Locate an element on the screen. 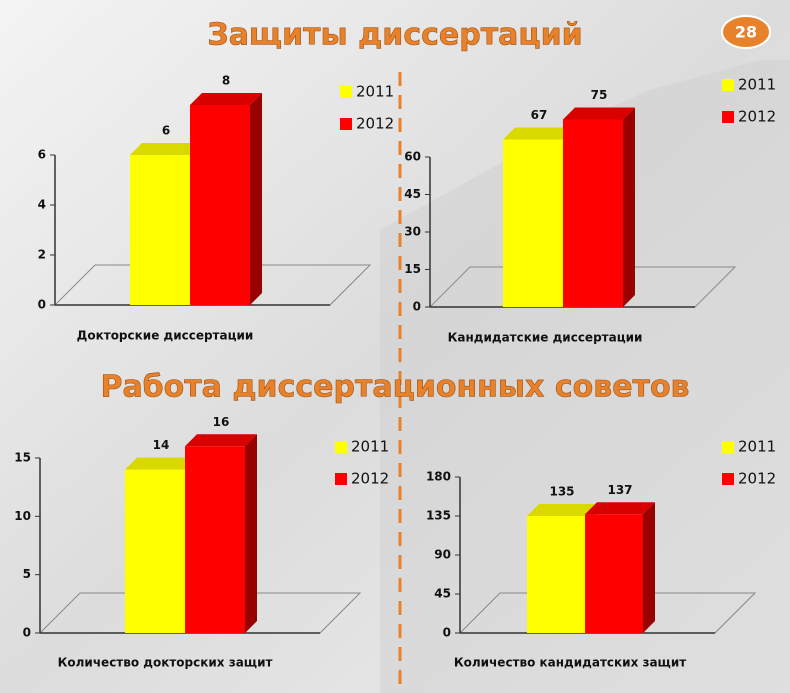 The image size is (790, 693). y-tick-label: 6 is located at coordinates (42, 155).